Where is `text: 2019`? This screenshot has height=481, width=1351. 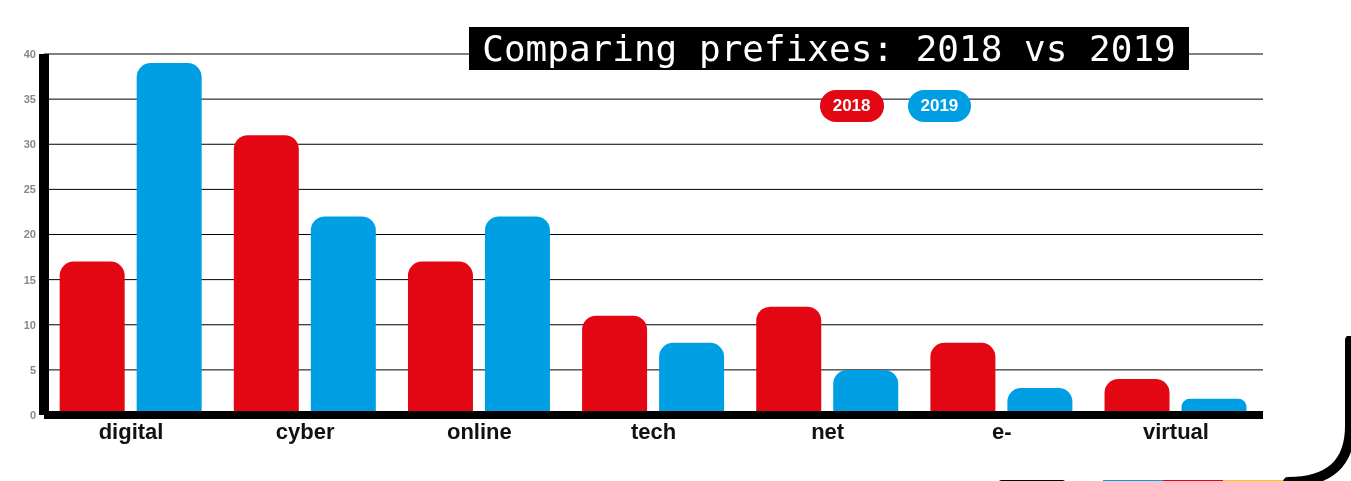
text: 2019 is located at coordinates (939, 106).